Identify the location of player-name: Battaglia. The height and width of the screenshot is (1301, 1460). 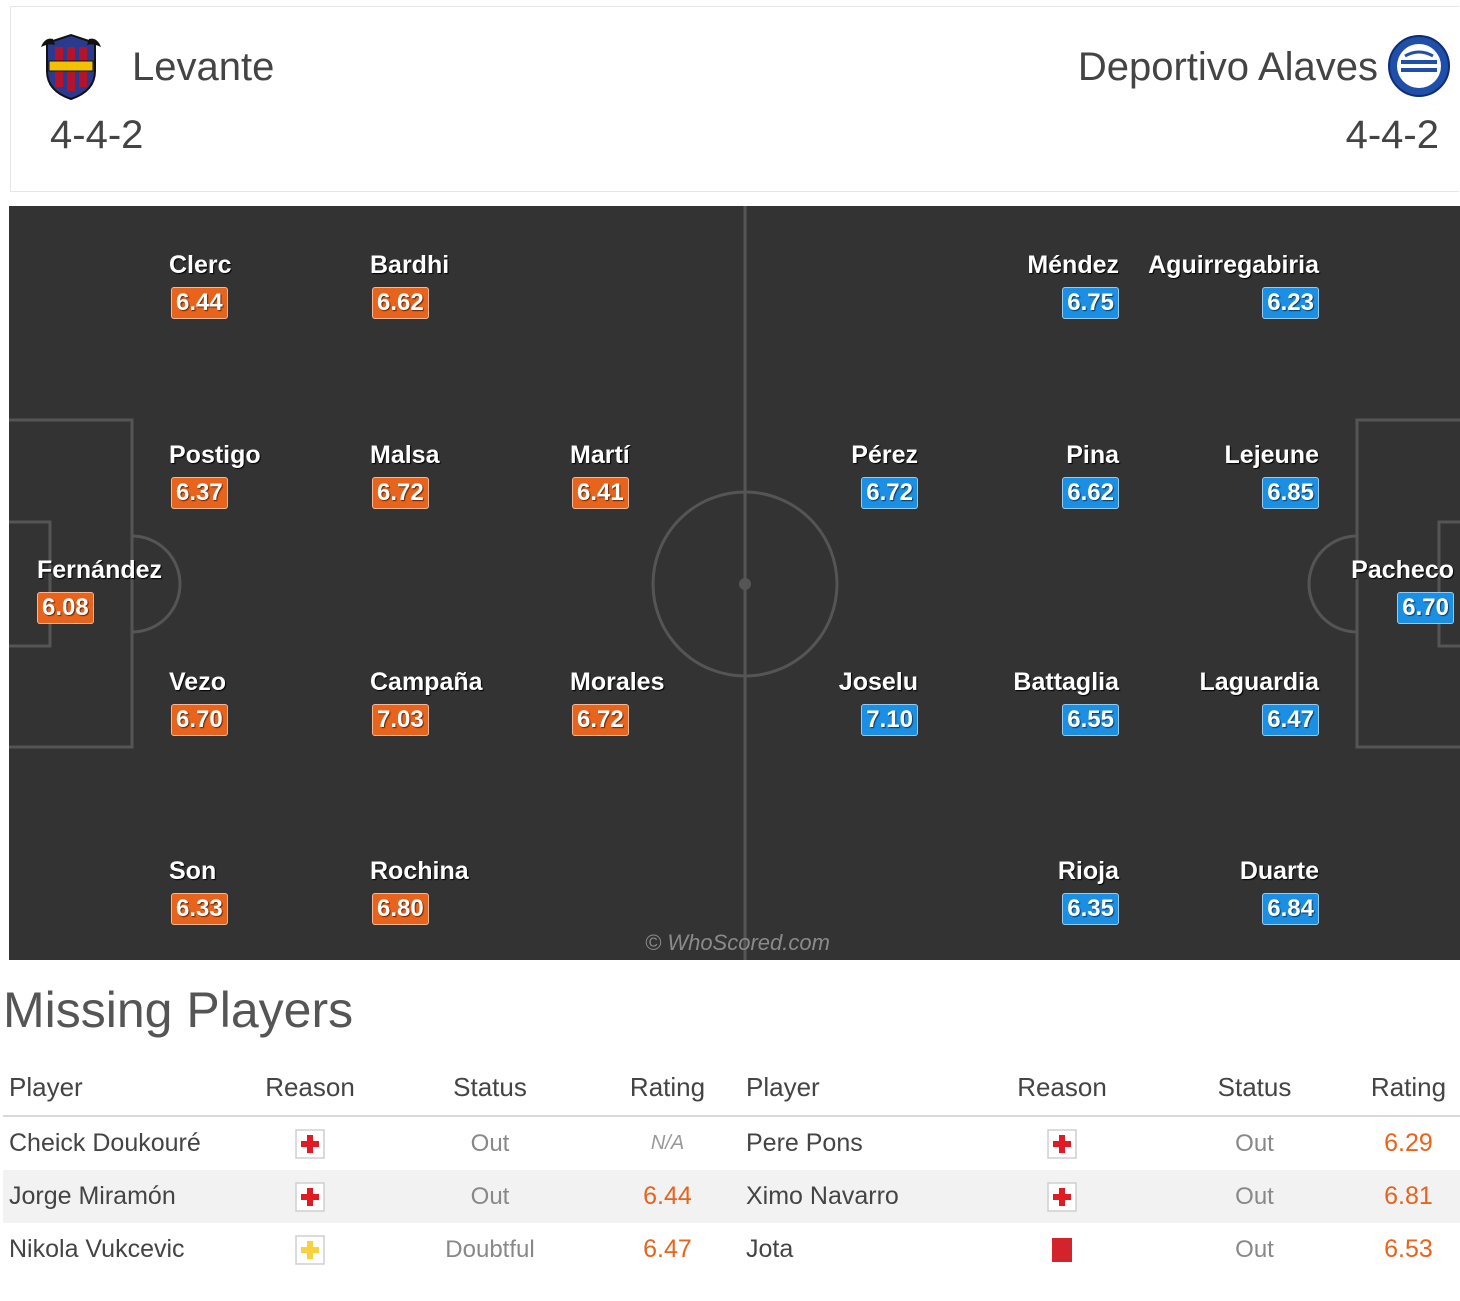
(1066, 682).